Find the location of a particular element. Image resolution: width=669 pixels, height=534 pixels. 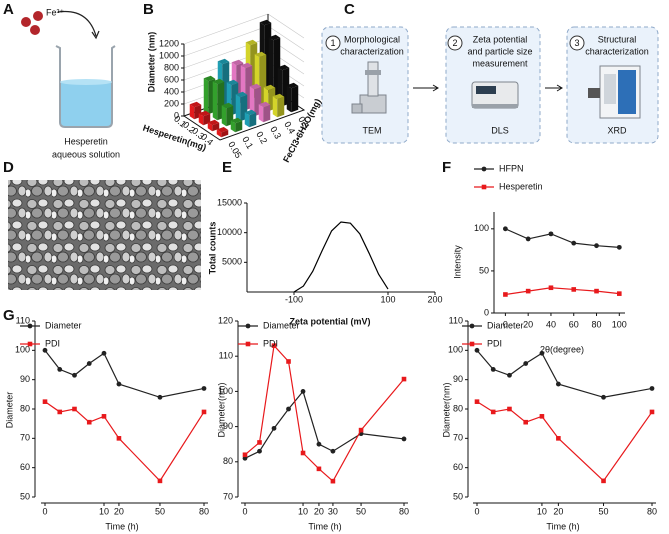

y-axis-title: Diameter (nm) is located at coordinates (151, 62).